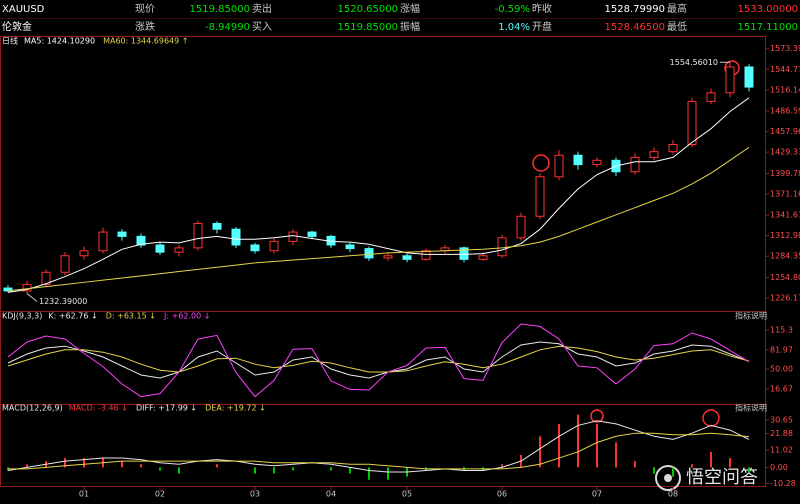 The width and height of the screenshot is (800, 504). What do you see at coordinates (781, 388) in the screenshot?
I see `y-tick-label: 16.67` at bounding box center [781, 388].